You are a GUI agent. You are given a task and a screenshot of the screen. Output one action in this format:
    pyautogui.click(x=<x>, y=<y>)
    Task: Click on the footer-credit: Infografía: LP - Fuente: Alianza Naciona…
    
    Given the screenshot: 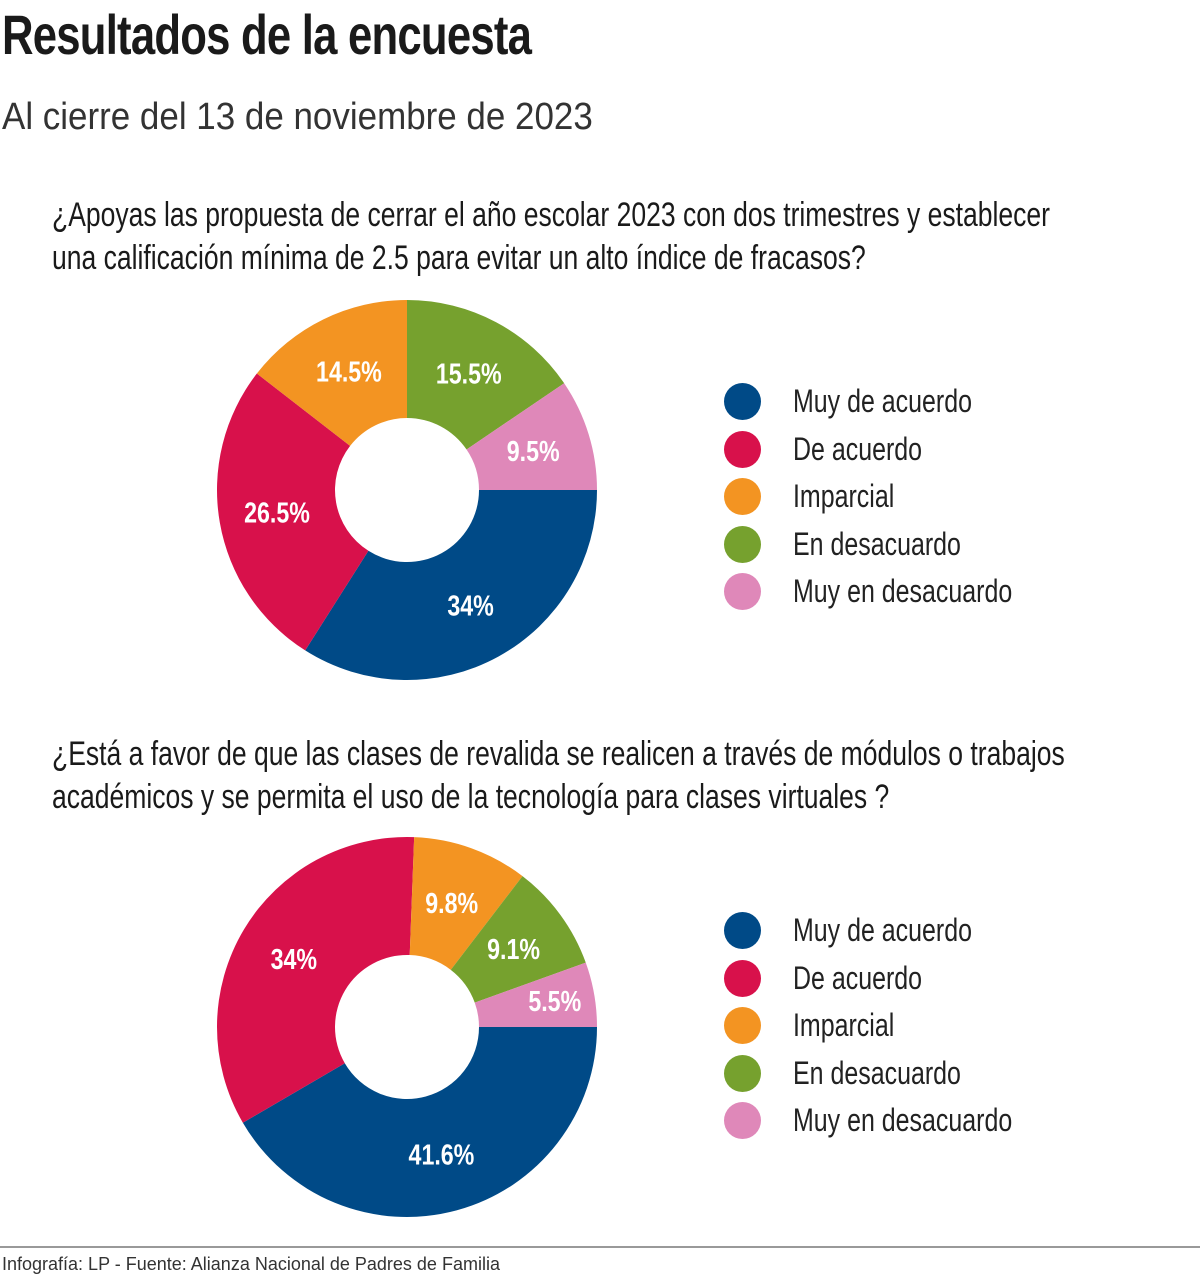 What is the action you would take?
    pyautogui.click(x=251, y=1264)
    